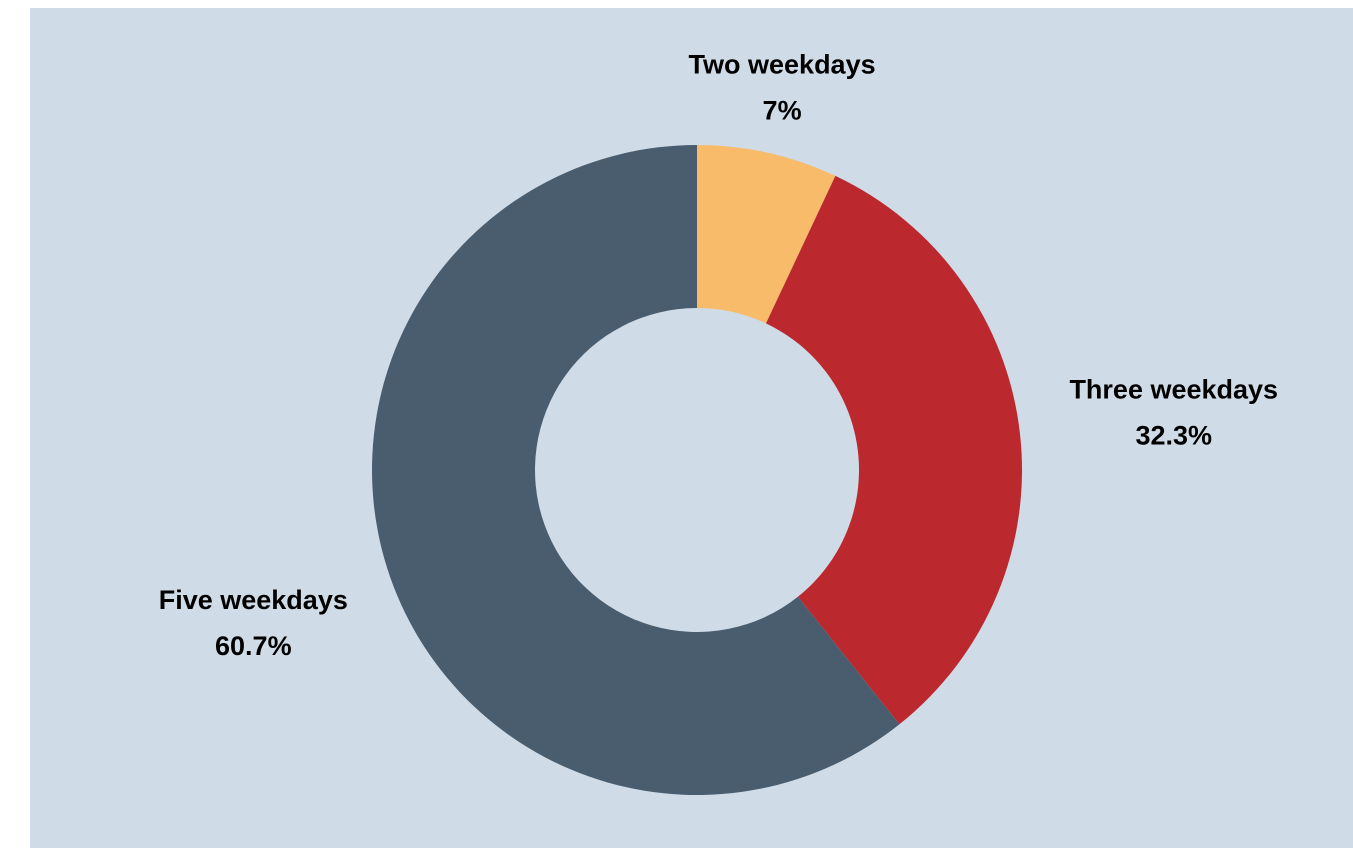 Image resolution: width=1353 pixels, height=848 pixels. I want to click on segment-label: Two weekdays, so click(782, 65).